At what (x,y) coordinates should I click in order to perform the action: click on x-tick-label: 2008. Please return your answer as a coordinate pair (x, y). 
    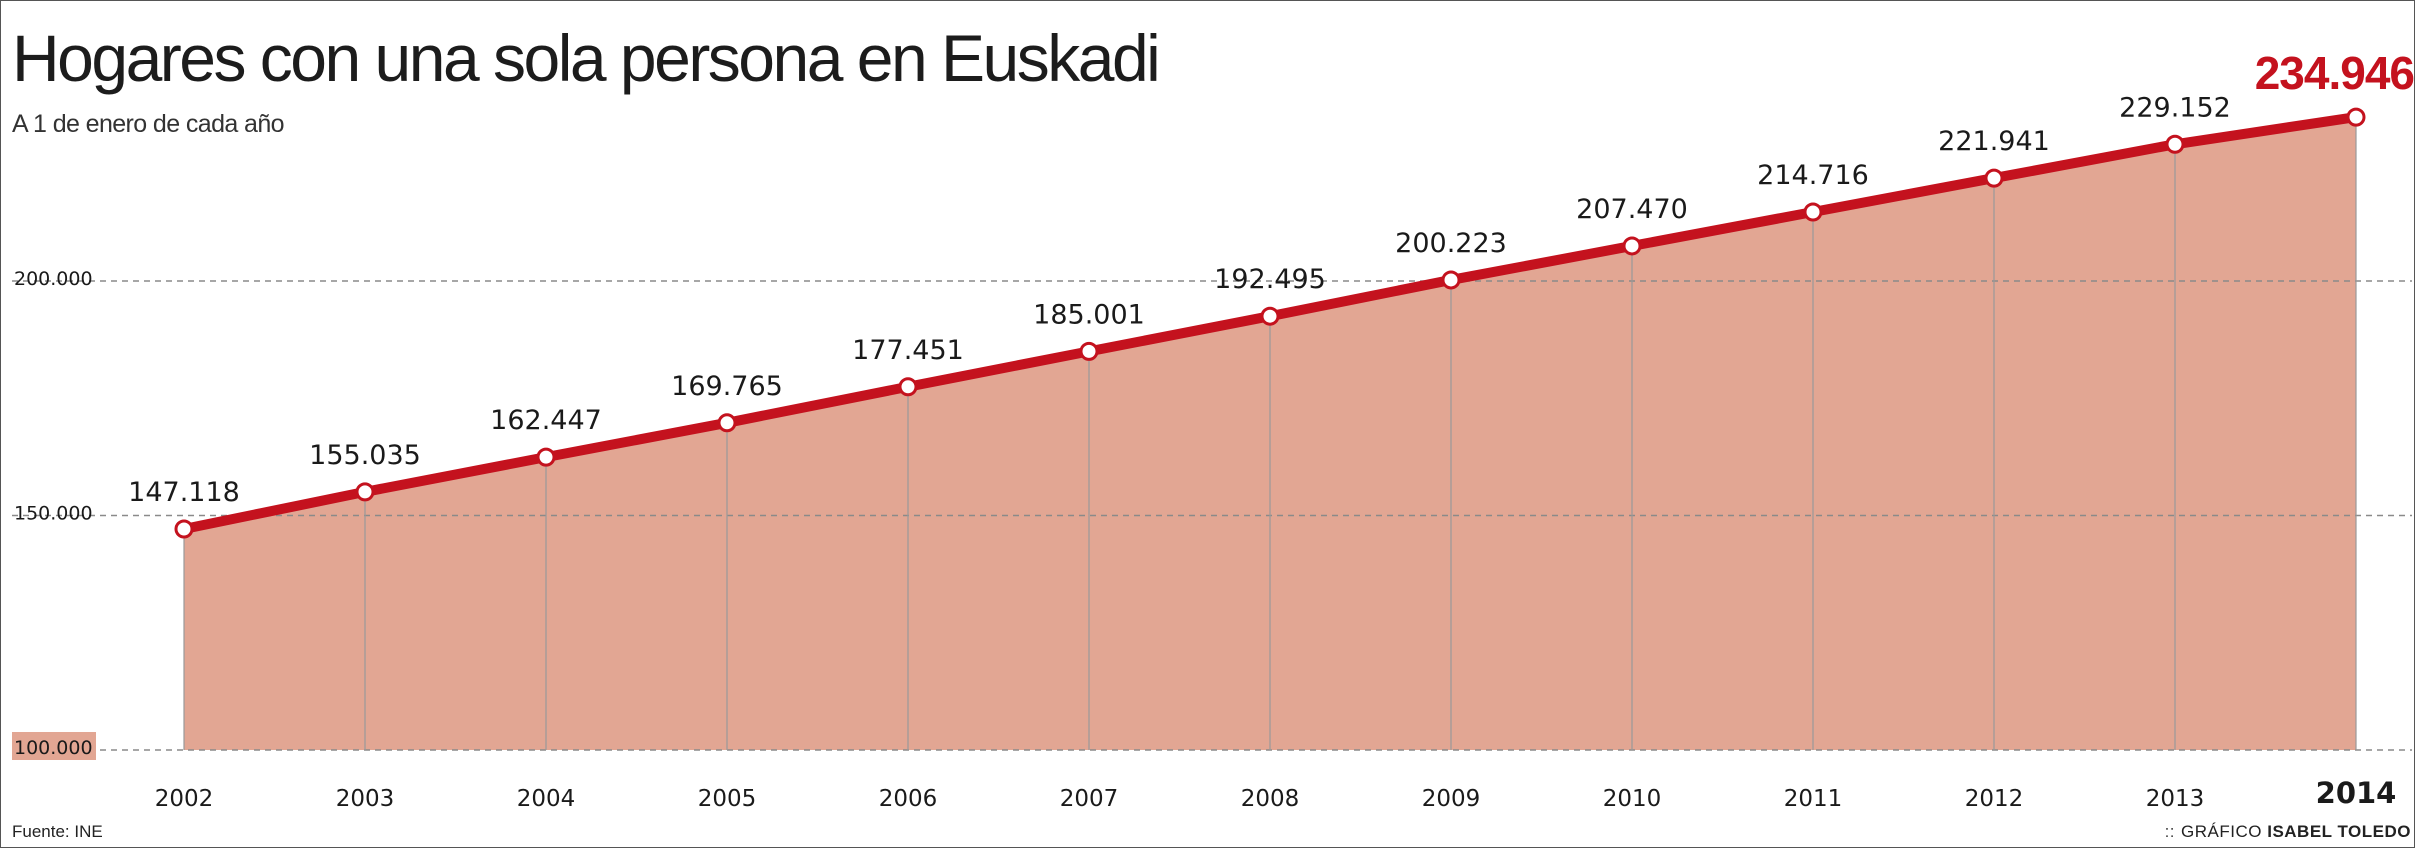
    Looking at the image, I should click on (1270, 799).